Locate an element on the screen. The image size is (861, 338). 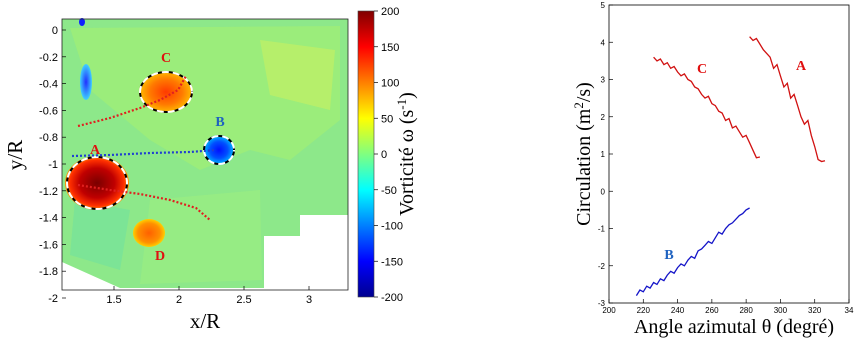
colorbar-tick-label: 0 is located at coordinates (384, 155).